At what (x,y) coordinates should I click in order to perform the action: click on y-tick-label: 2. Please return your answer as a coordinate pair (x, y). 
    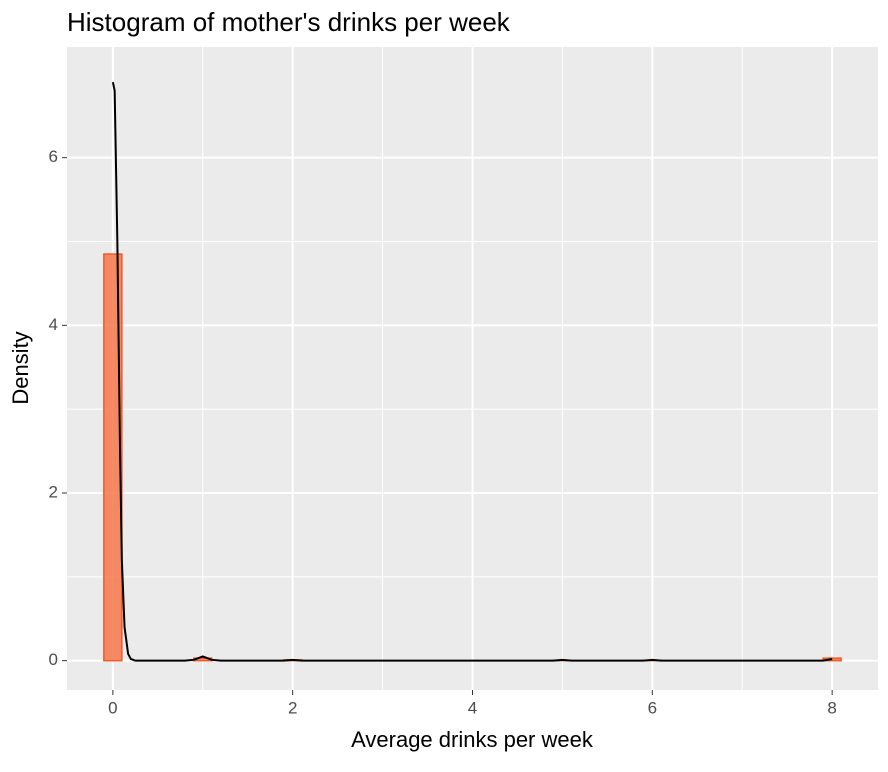
    Looking at the image, I should click on (53, 491).